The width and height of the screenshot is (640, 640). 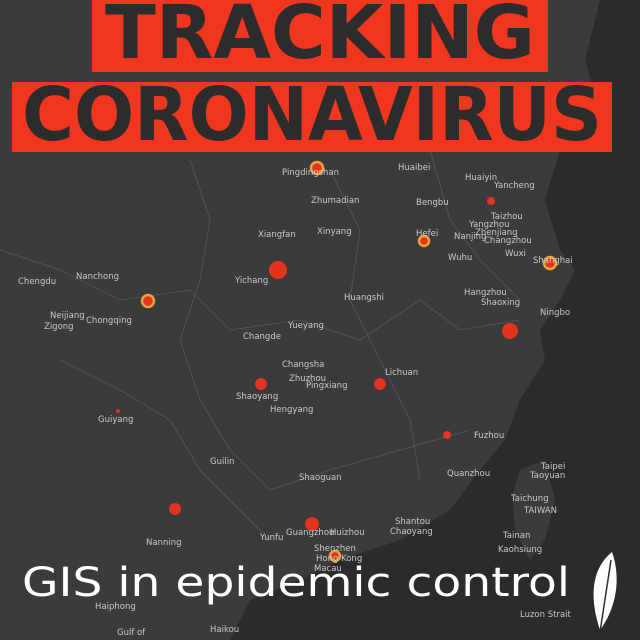 I want to click on place-label: Huaiyin, so click(x=481, y=178).